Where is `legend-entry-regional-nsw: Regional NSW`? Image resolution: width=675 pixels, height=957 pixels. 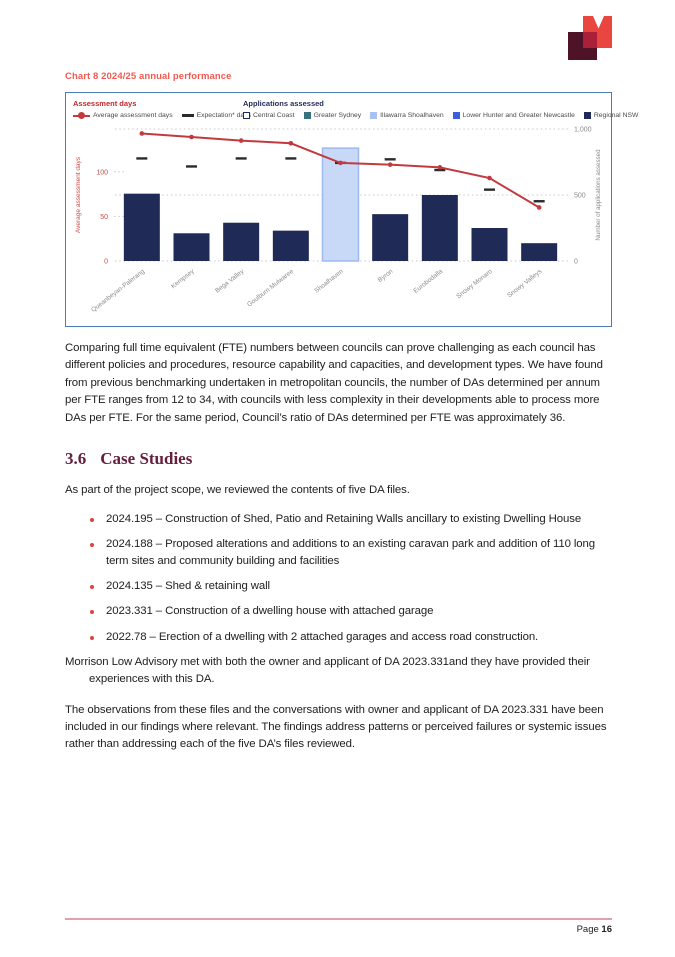 legend-entry-regional-nsw: Regional NSW is located at coordinates (611, 115).